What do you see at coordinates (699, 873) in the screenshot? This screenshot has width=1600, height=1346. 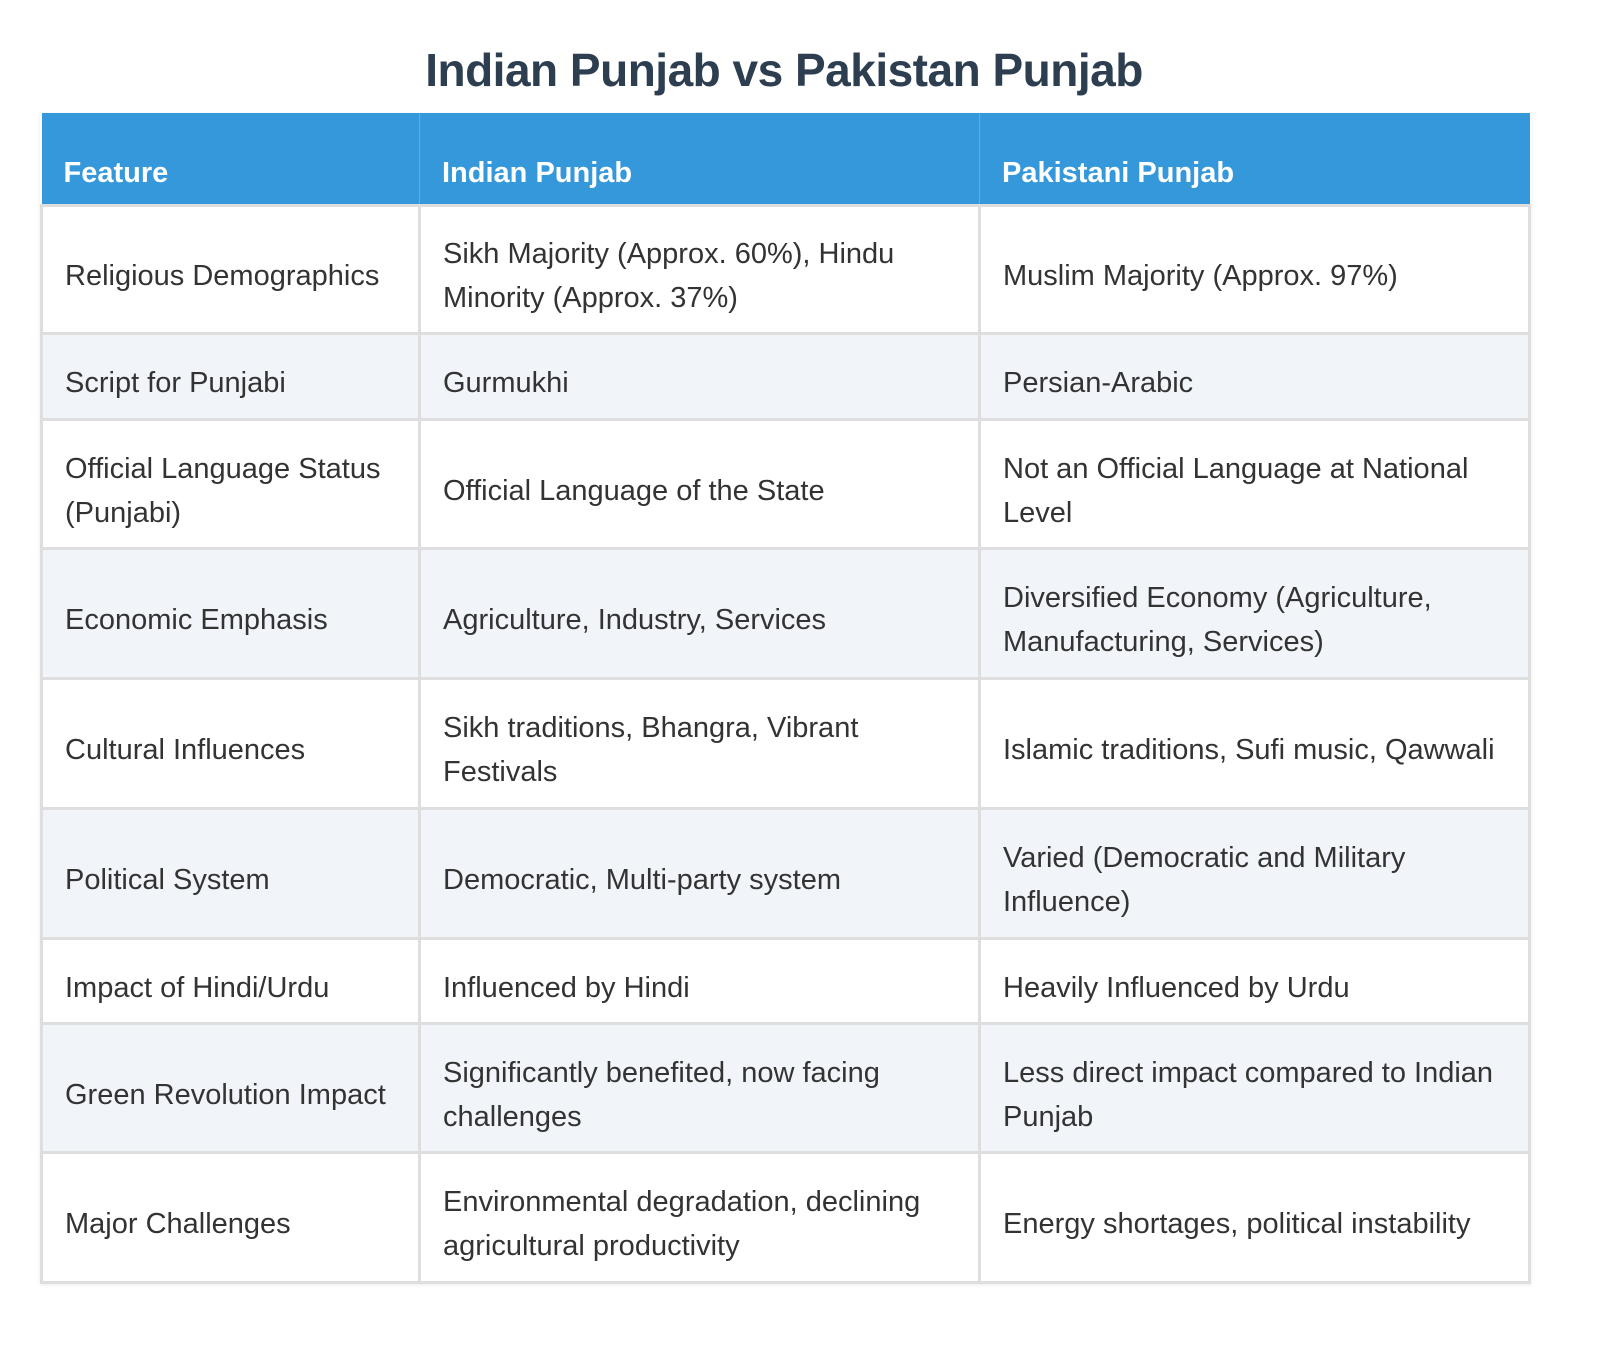 I see `indian-punjab-cell: Democratic, Multi-party system` at bounding box center [699, 873].